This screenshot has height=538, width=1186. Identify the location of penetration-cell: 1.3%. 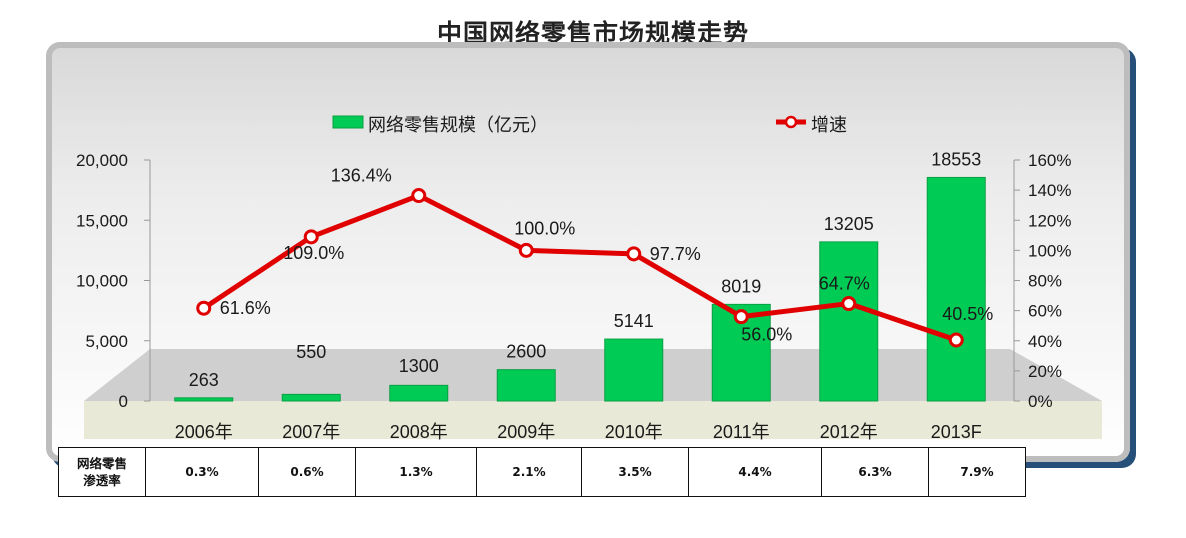
(416, 472).